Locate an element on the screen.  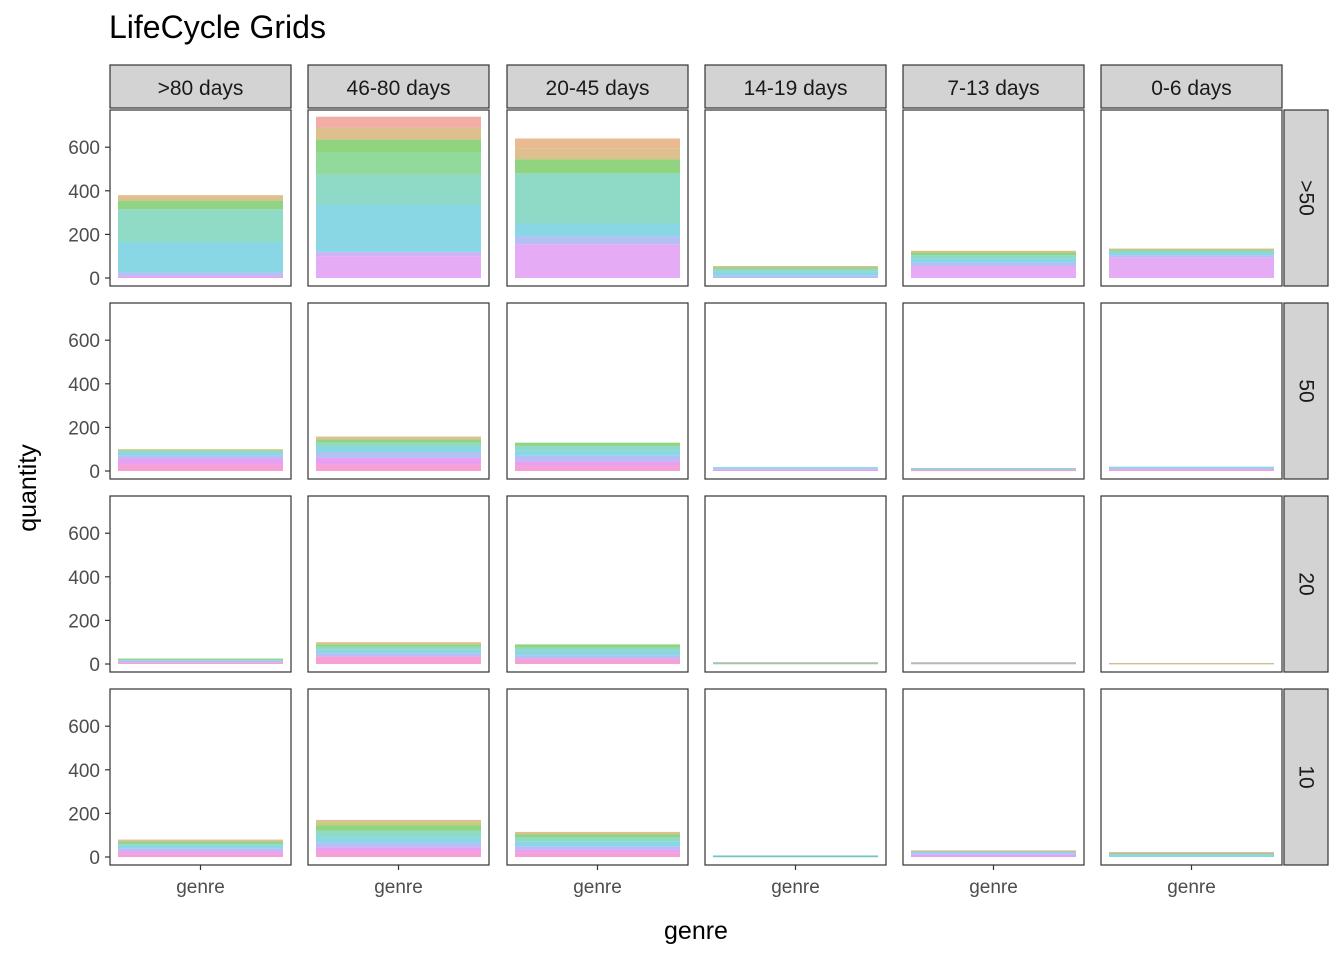
column-strip-label: 20-45 days is located at coordinates (598, 88).